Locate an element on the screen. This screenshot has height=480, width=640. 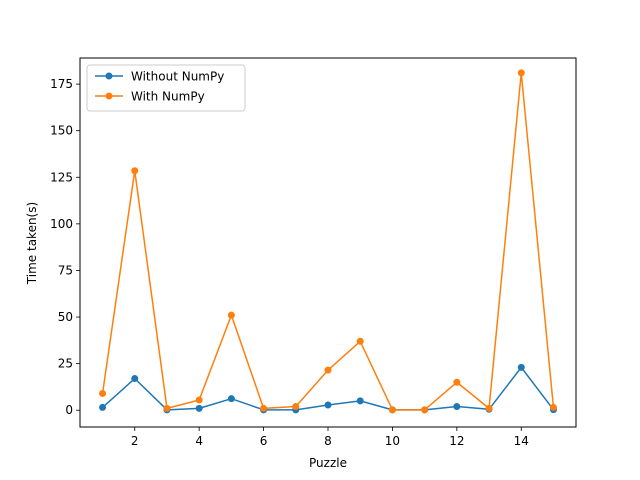
x-tick-label: 4 is located at coordinates (199, 441).